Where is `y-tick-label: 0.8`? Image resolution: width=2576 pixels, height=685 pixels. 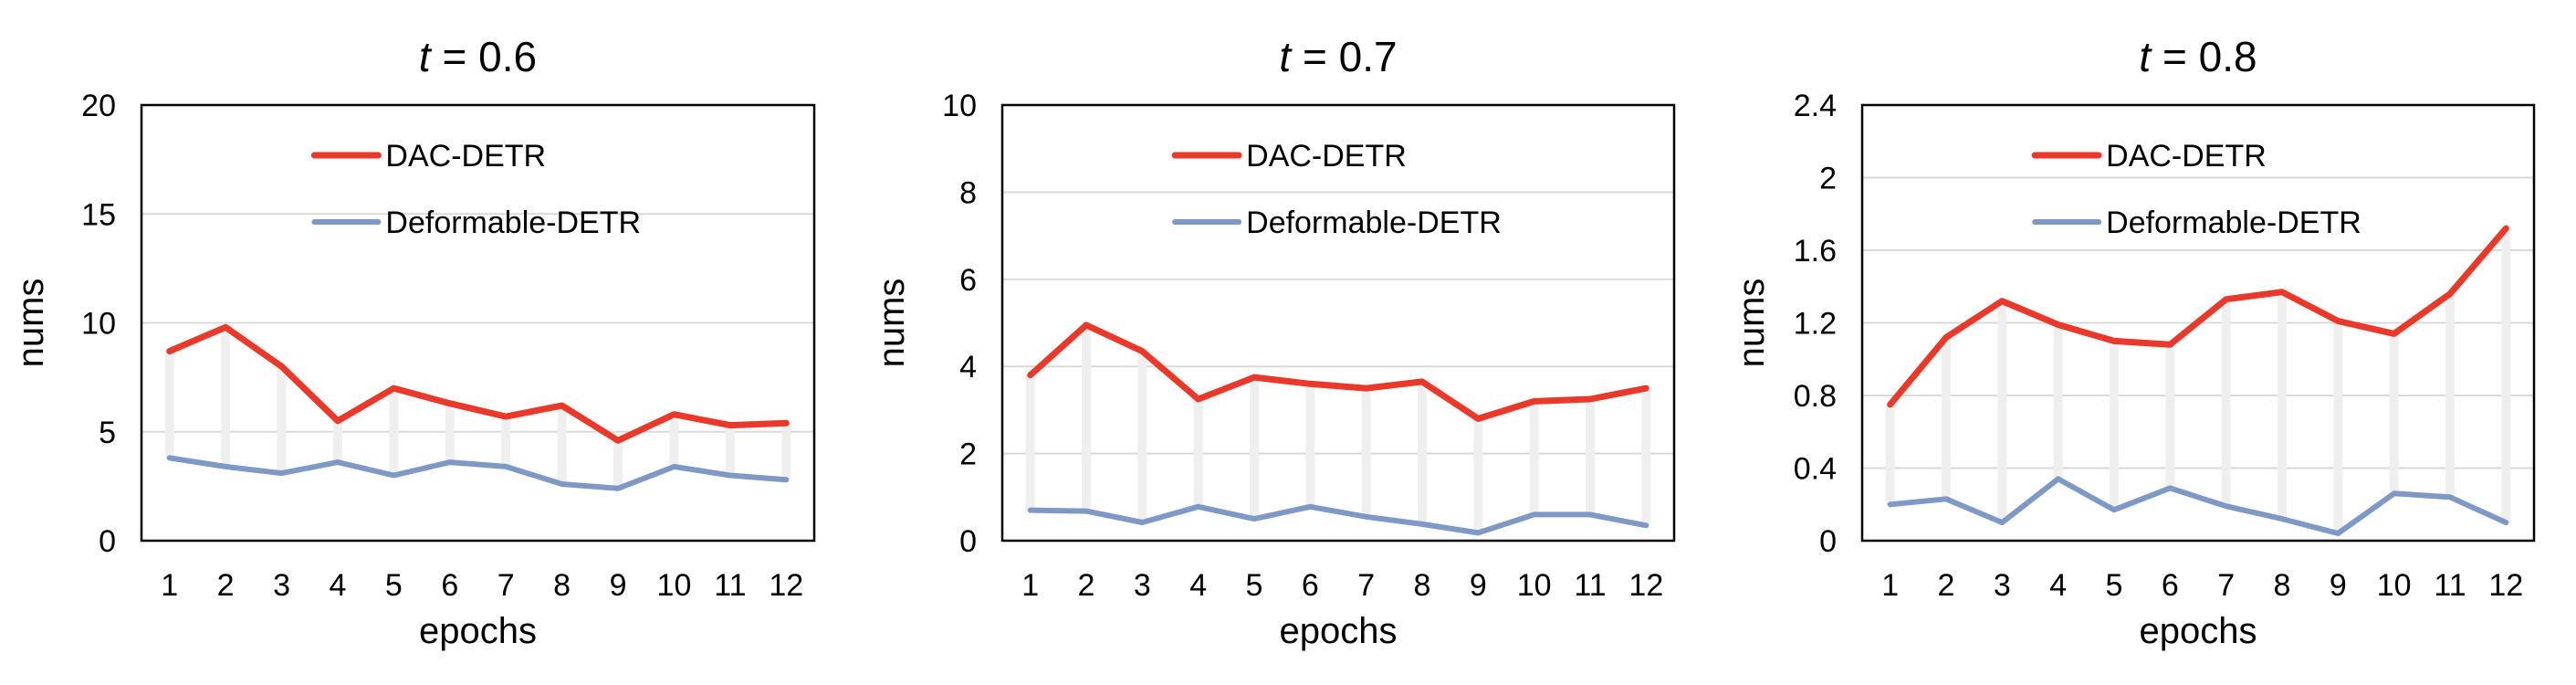
y-tick-label: 0.8 is located at coordinates (1815, 396).